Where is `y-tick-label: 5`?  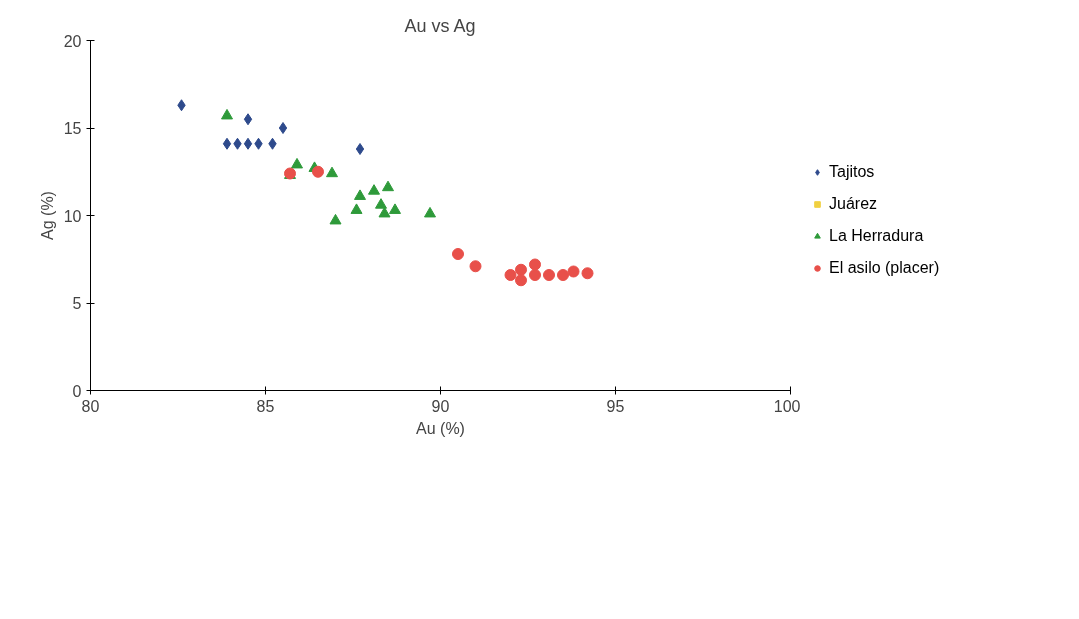
y-tick-label: 5 is located at coordinates (77, 303).